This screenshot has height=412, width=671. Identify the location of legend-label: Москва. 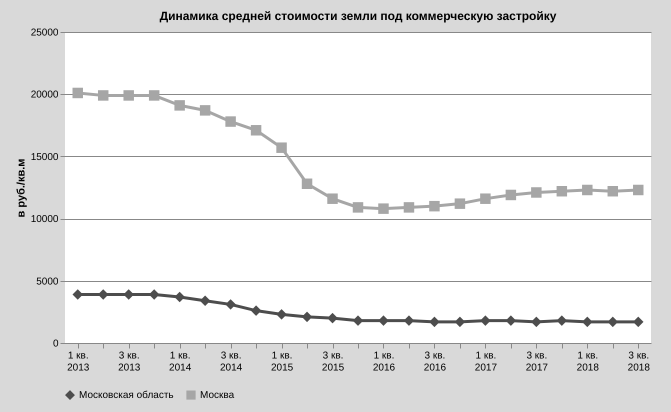
(217, 396).